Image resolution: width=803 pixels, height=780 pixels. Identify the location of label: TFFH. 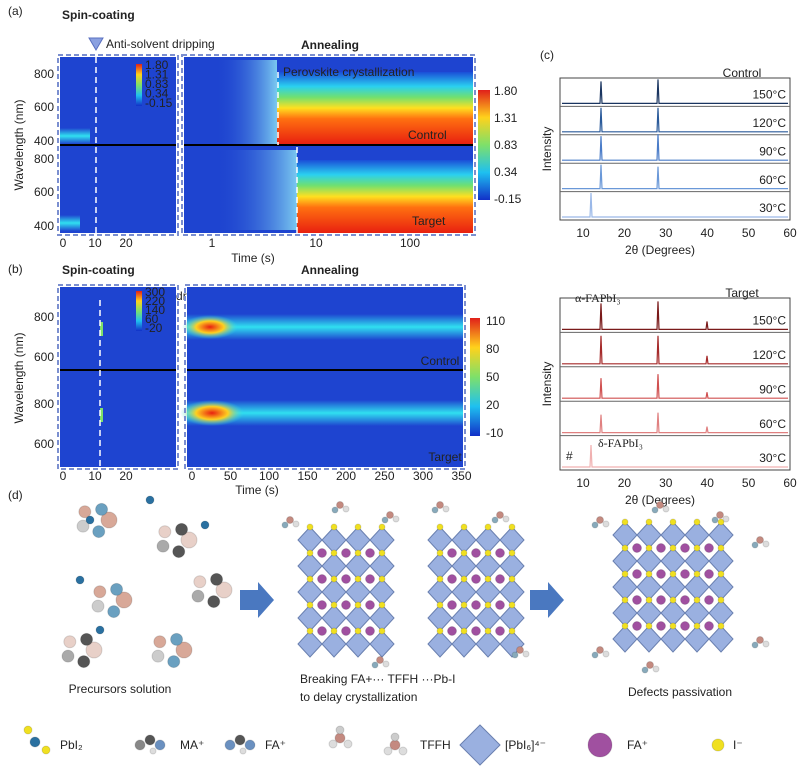
(435, 745).